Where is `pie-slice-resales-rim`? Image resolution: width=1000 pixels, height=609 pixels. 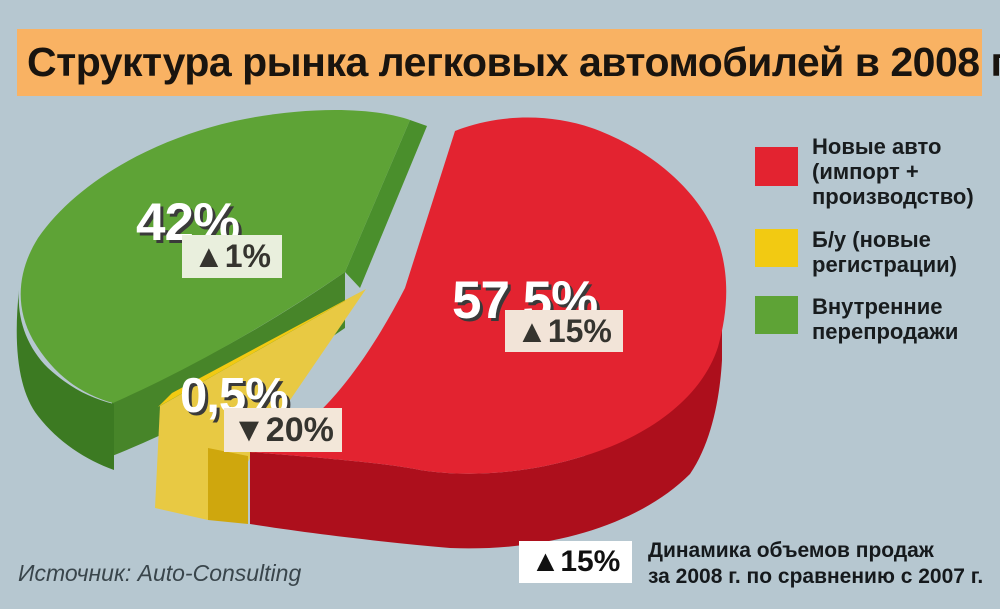 pie-slice-resales-rim is located at coordinates (65, 380).